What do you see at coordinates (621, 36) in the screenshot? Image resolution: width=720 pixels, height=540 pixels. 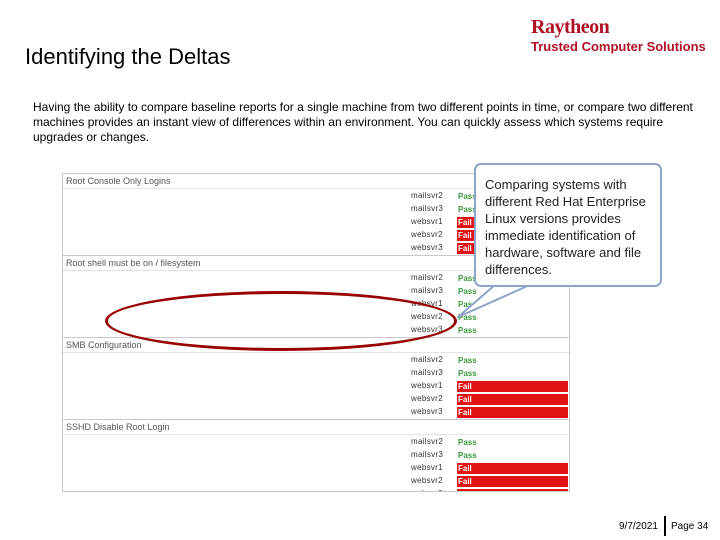 I see `raytheon-logo: Raytheon Trusted Computer Solutions` at bounding box center [621, 36].